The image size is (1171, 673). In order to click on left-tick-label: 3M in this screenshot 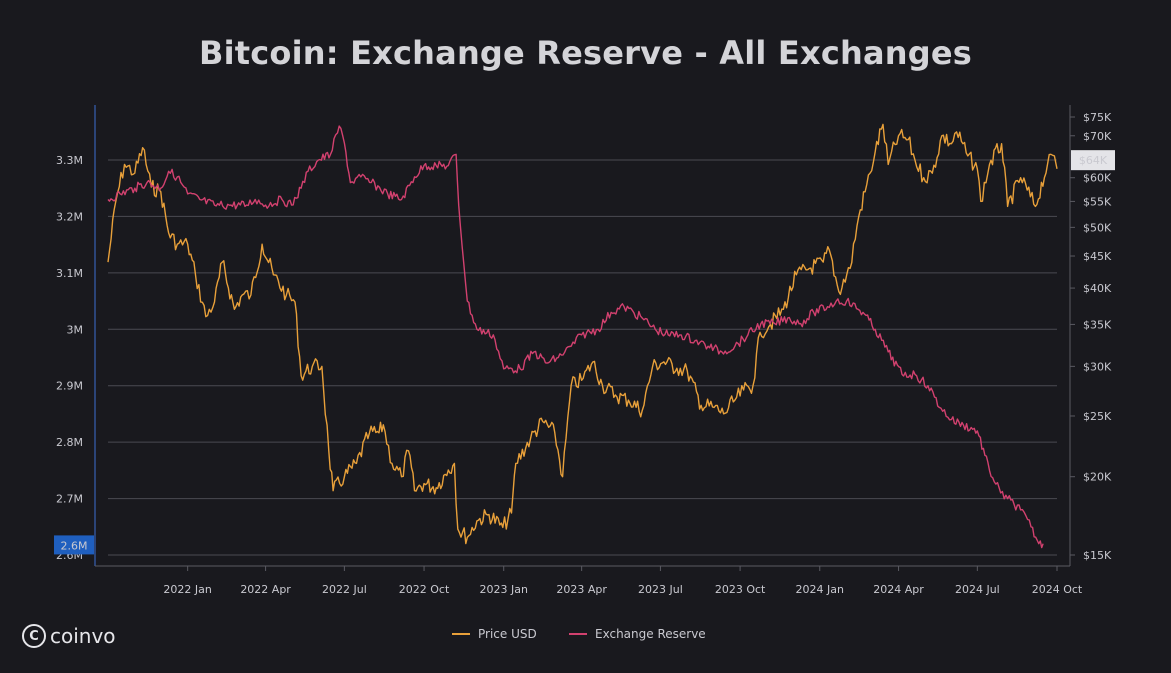, I will do `click(75, 329)`.